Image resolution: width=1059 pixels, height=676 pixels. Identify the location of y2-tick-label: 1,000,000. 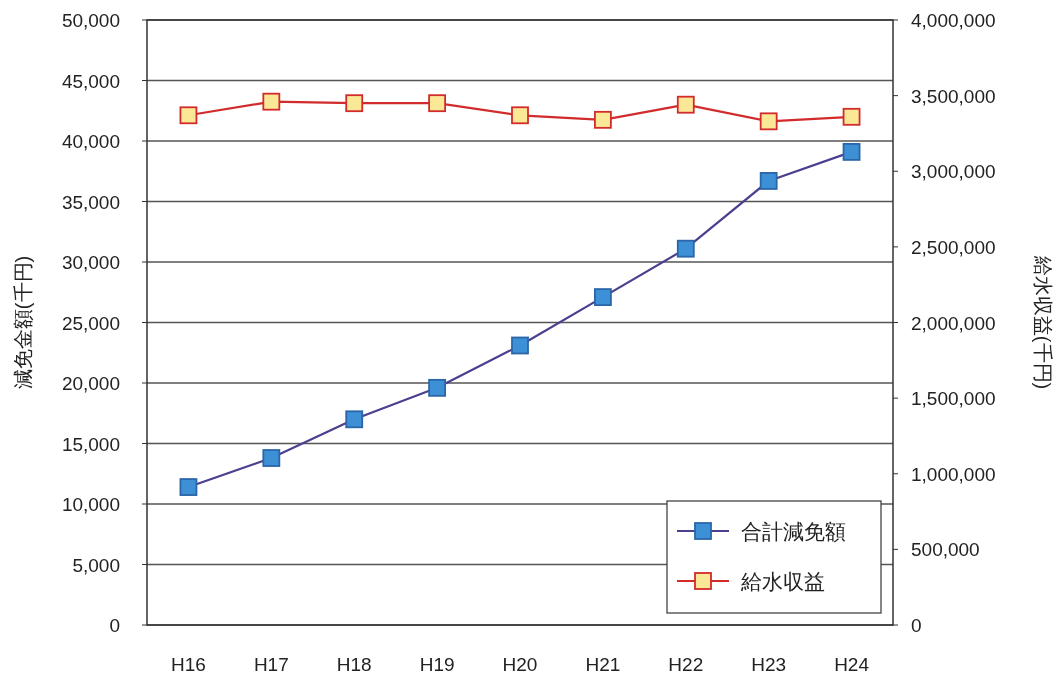
(953, 474).